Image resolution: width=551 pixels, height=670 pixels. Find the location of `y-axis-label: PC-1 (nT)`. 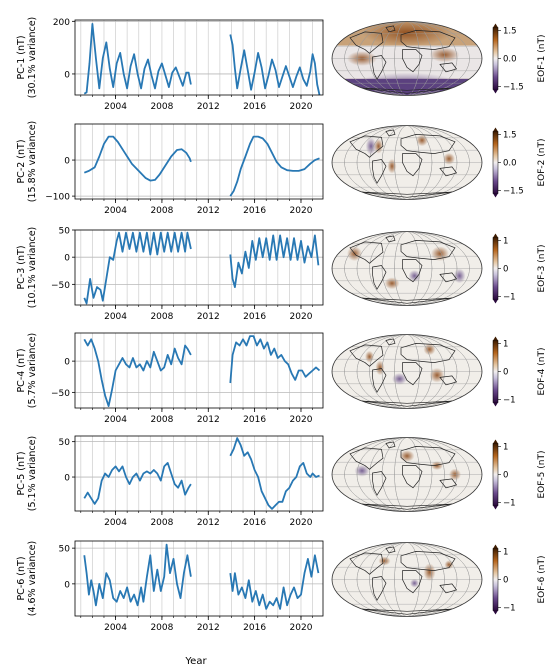

y-axis-label: PC-1 (nT) is located at coordinates (21, 57).